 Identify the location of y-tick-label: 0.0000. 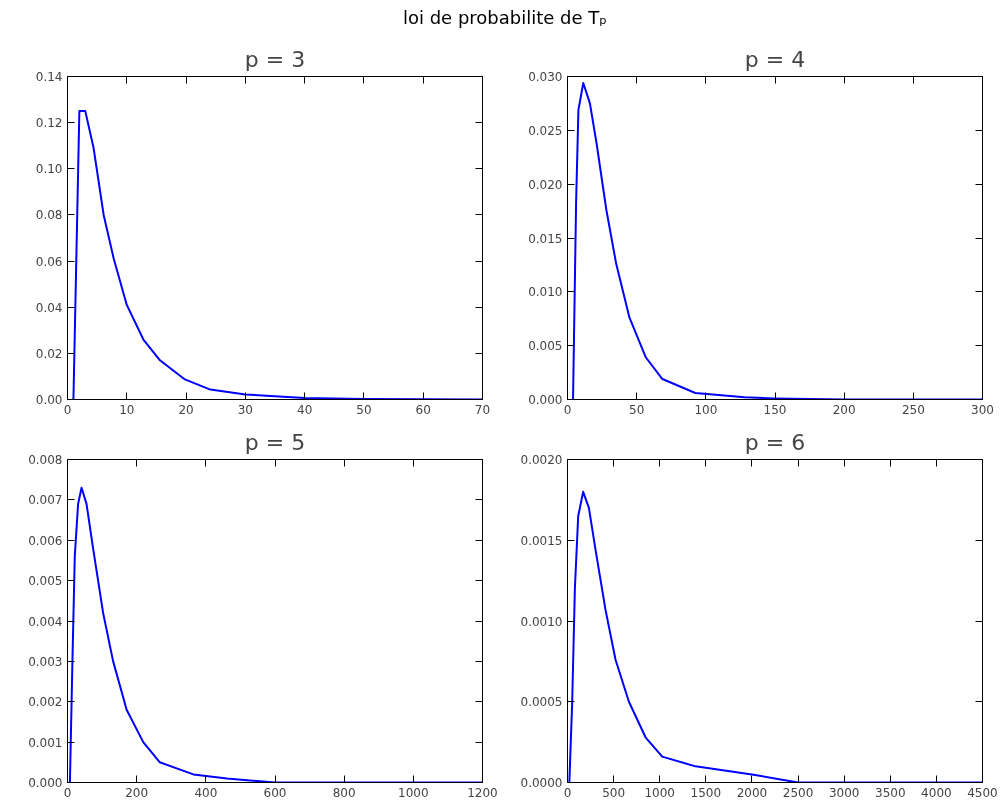
(541, 783).